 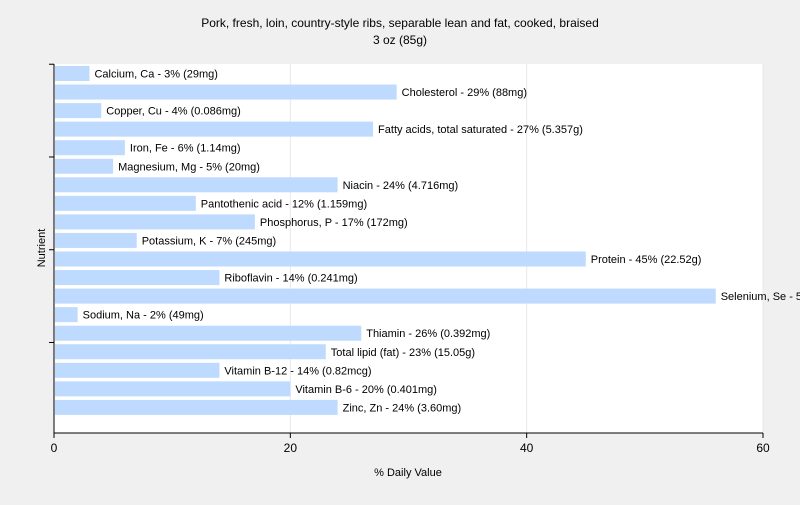 I want to click on data-label: Sodium, Na - 2% (49mg), so click(x=143, y=316).